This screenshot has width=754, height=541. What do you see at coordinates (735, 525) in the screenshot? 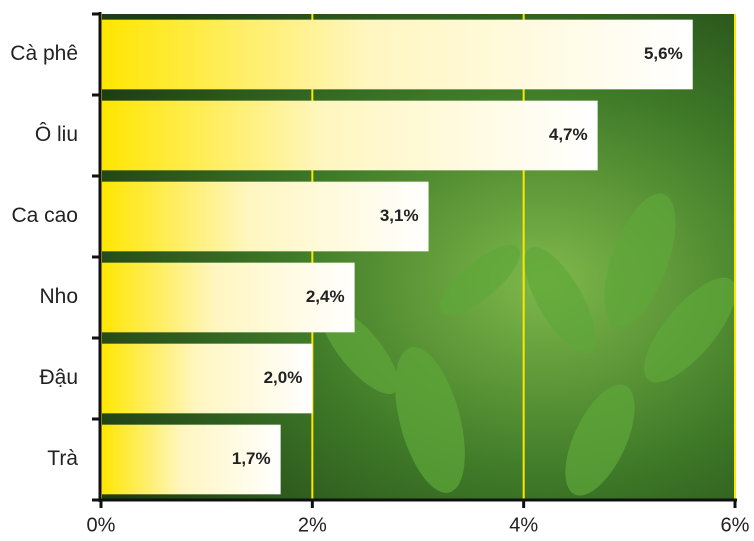
I see `x-tick-label: 6%` at bounding box center [735, 525].